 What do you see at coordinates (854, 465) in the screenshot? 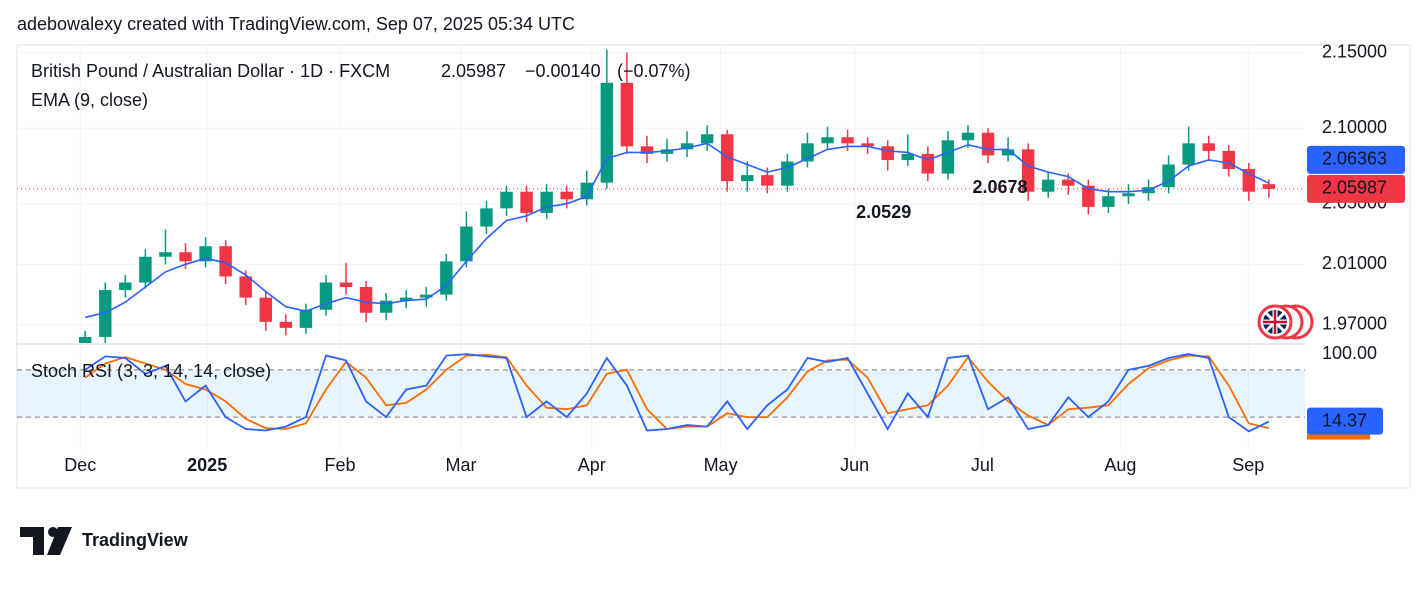
I see `x-tick-label: Jun` at bounding box center [854, 465].